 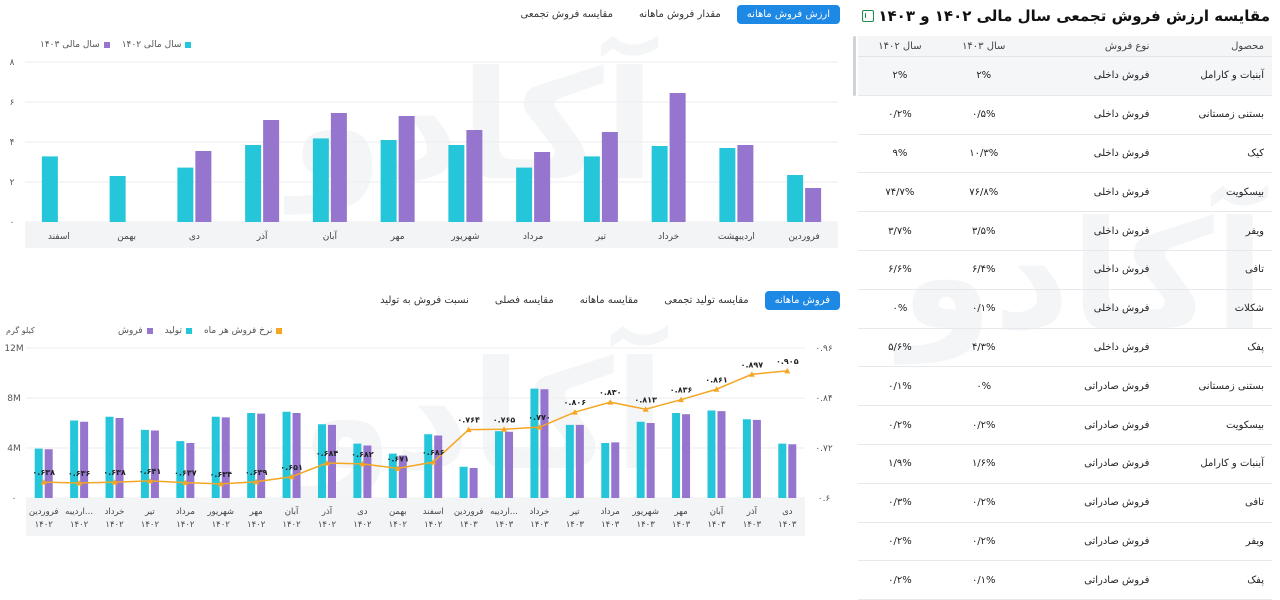 I want to click on table-scrollbar, so click(x=854, y=66).